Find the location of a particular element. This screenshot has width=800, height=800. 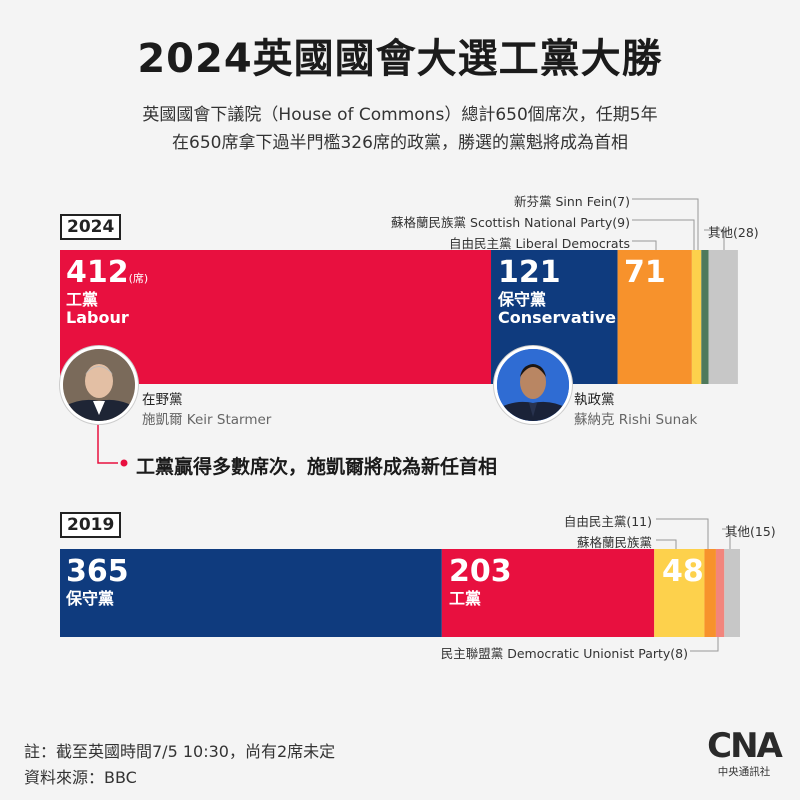

leader-dup-2019 is located at coordinates (704, 644).